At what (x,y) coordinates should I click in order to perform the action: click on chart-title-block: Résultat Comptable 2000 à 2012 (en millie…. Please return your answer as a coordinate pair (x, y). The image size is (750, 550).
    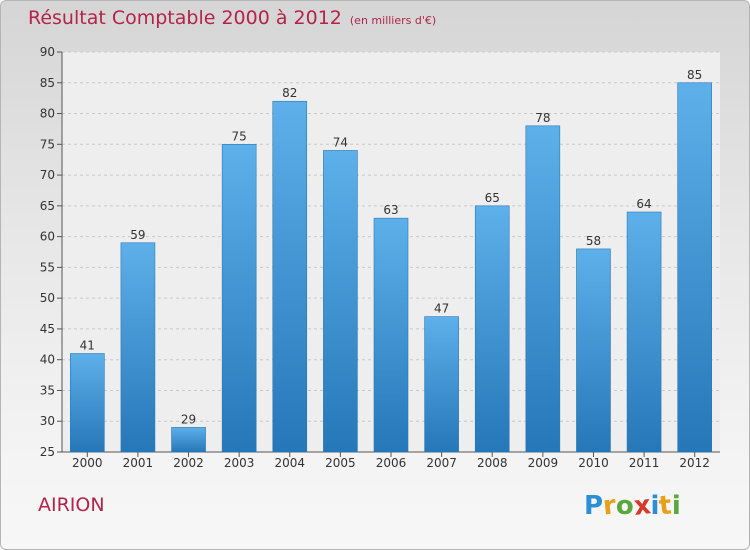
    Looking at the image, I should click on (232, 18).